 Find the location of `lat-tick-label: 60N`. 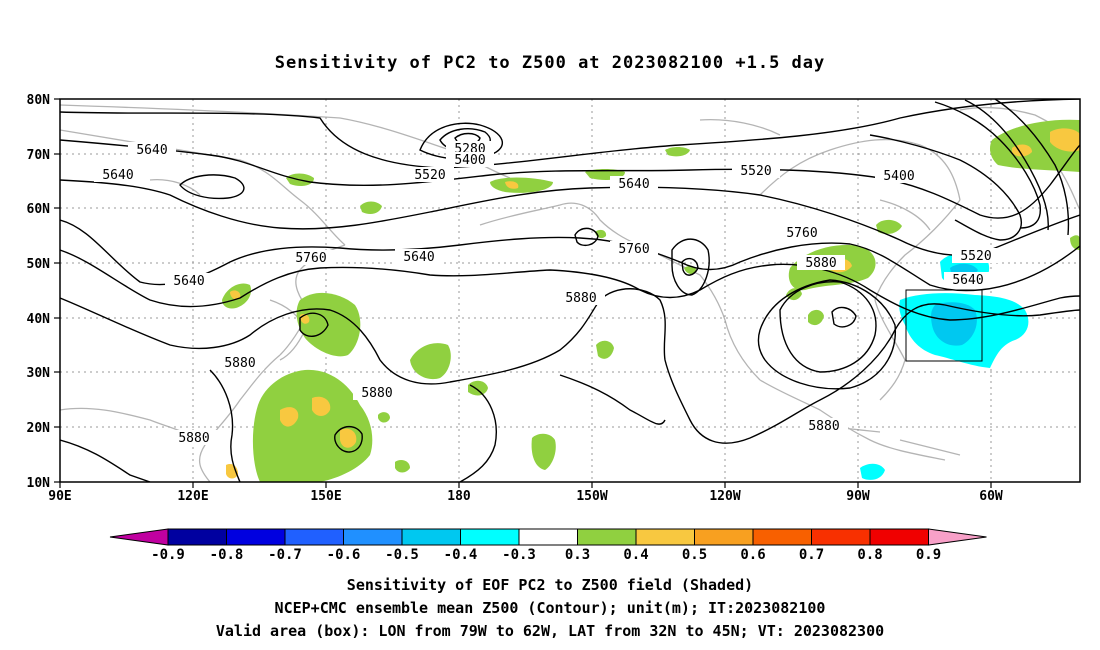

lat-tick-label: 60N is located at coordinates (39, 209).